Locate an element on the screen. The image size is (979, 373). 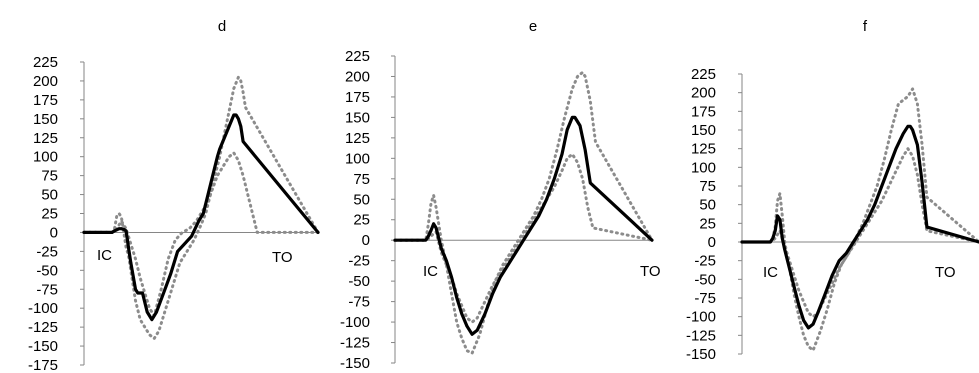
chart-title: d is located at coordinates (222, 26).